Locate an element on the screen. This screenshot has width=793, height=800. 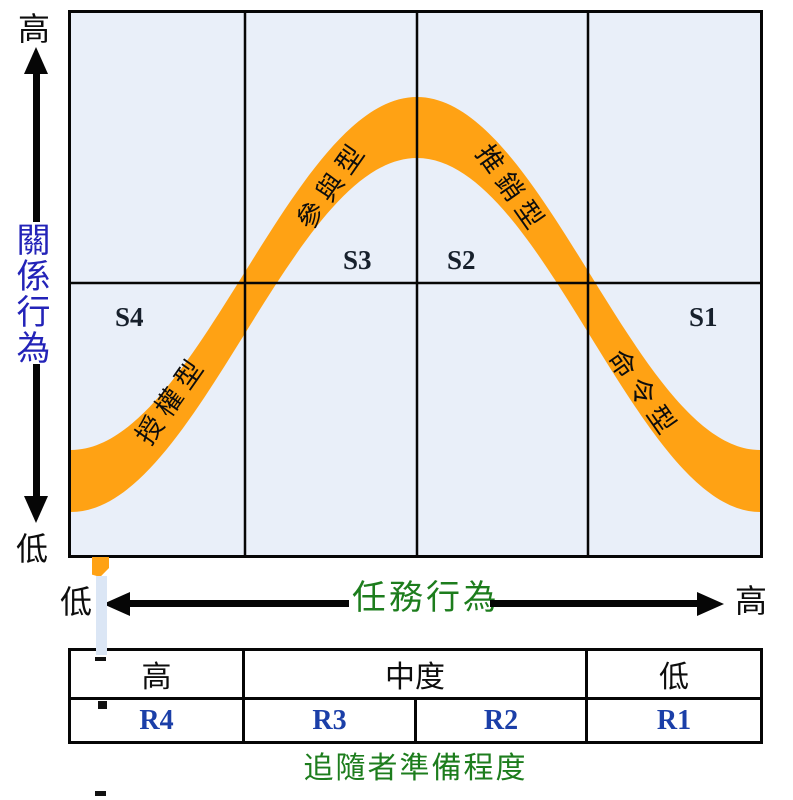
readiness-level-row: 高 中度 低 is located at coordinates (415, 674).